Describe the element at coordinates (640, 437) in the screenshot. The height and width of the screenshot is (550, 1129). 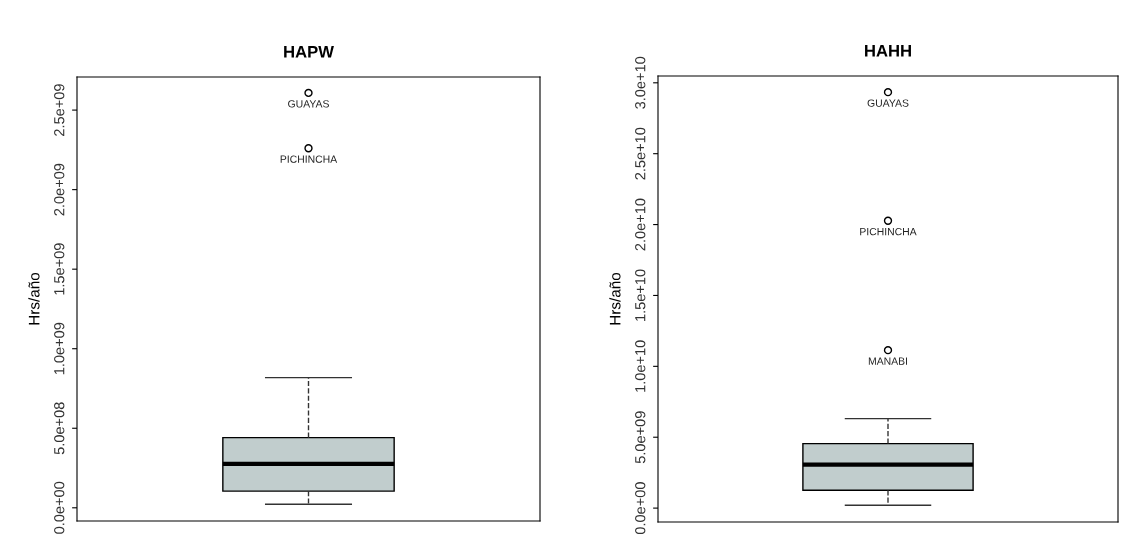
I see `y-tick-label: 5.0e+09` at that location.